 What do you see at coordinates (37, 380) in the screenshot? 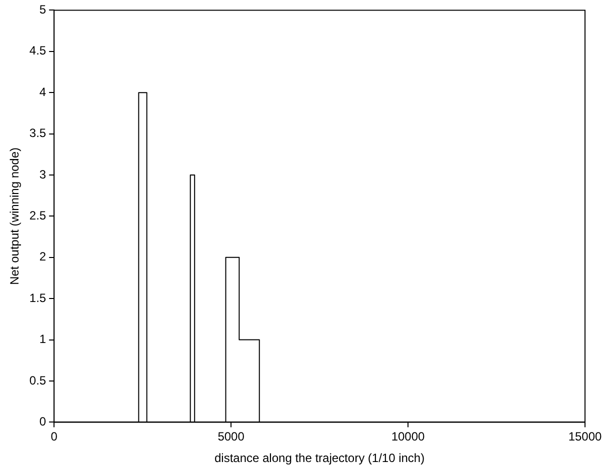
I see `y-tick-label: 0.5` at bounding box center [37, 380].